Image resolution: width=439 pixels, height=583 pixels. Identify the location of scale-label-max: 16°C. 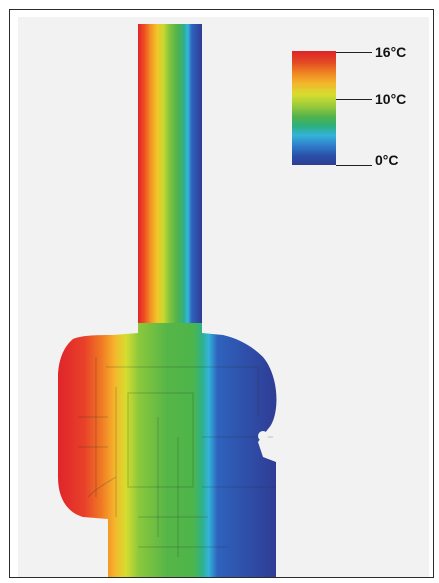
(391, 52).